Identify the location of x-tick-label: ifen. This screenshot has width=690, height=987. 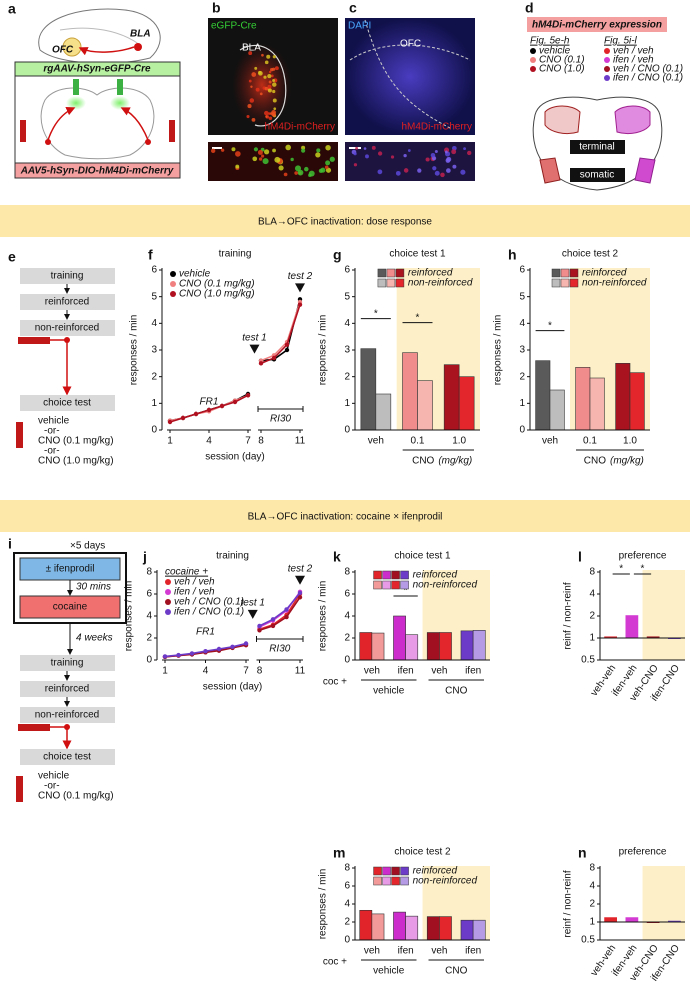
(473, 951).